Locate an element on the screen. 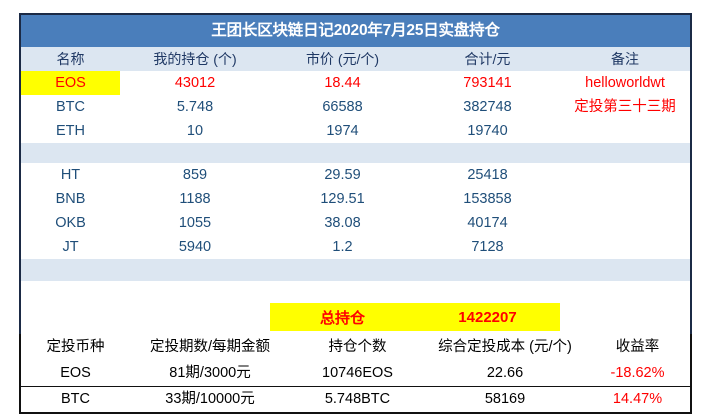  plan-row: BTC 33期/10000元 5.748BTC 58169 14.47% is located at coordinates (355, 399).